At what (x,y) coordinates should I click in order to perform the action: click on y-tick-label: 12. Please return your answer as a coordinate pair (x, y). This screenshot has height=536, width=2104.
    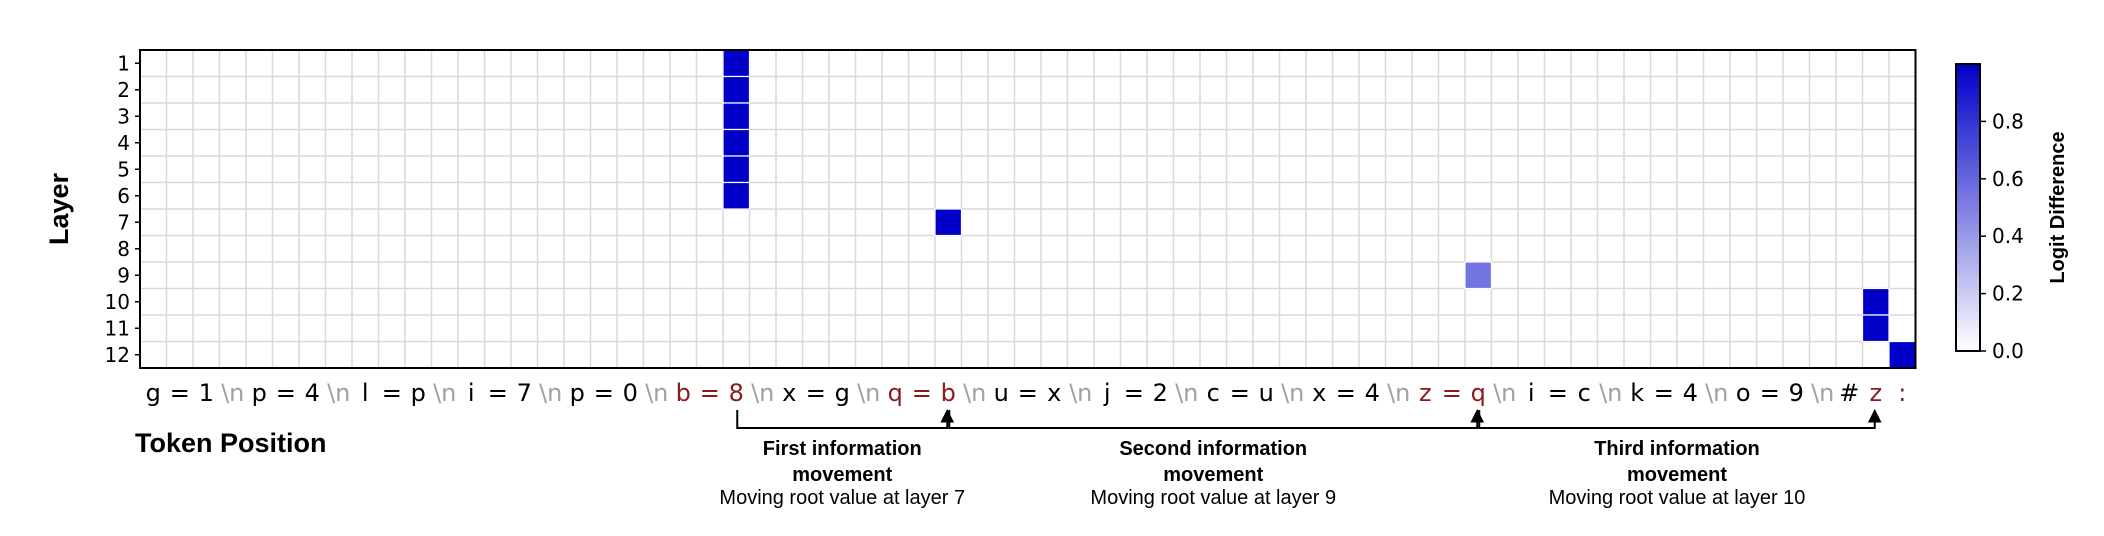
    Looking at the image, I should click on (117, 355).